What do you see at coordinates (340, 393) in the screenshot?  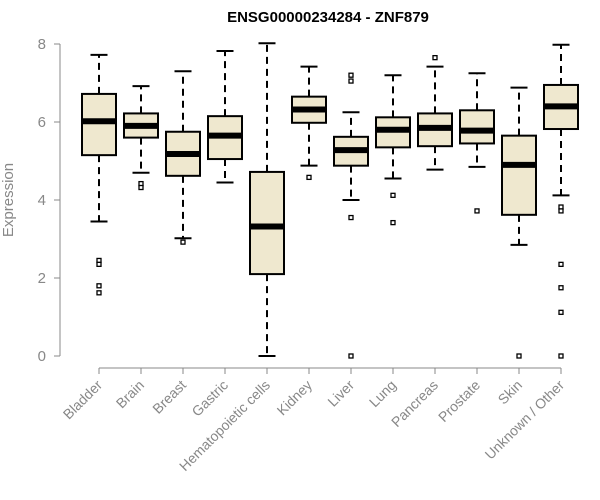 I see `x-tick-label: Liver` at bounding box center [340, 393].